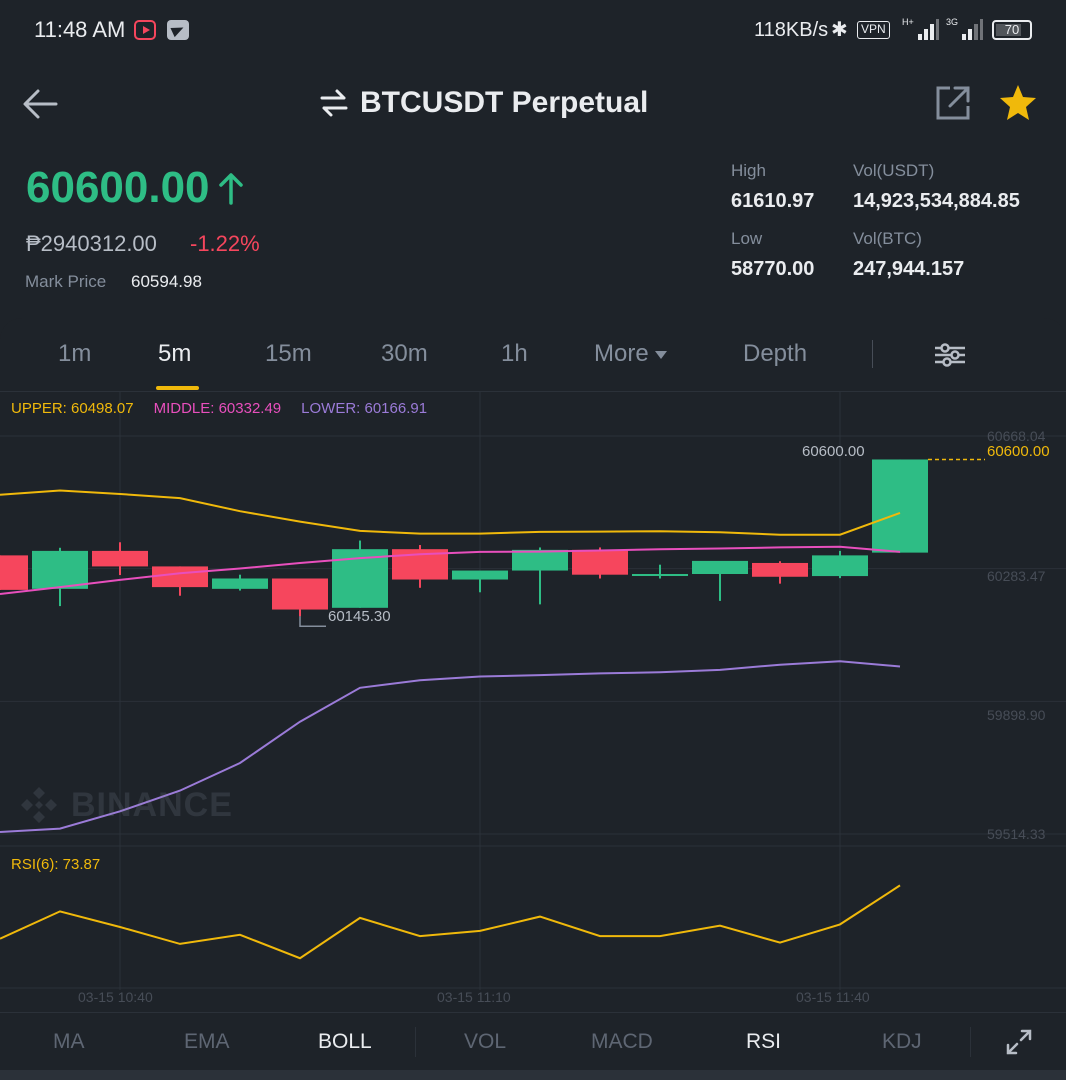  Describe the element at coordinates (69, 1041) in the screenshot. I see `indicator-ma: MA` at that location.